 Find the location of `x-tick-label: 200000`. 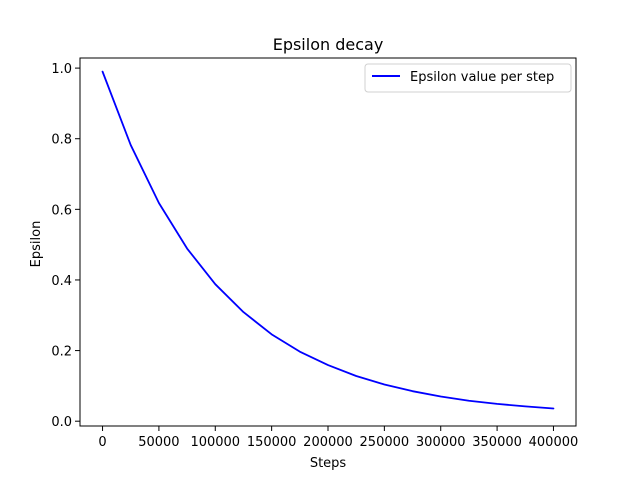

x-tick-label: 200000 is located at coordinates (328, 442).